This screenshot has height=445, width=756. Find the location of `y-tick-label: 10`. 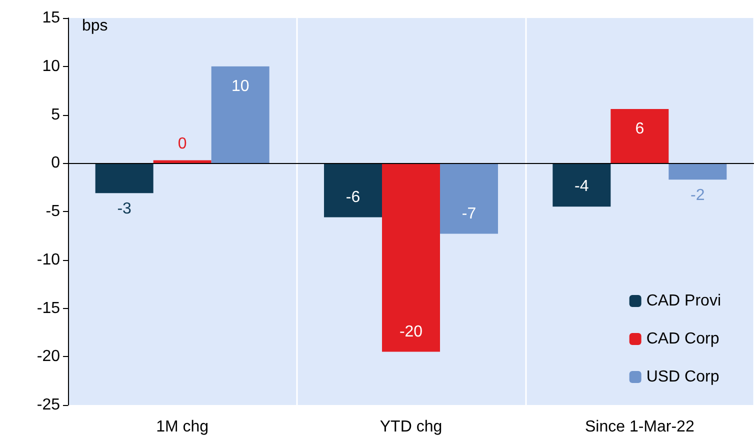

y-tick-label: 10 is located at coordinates (51, 66).